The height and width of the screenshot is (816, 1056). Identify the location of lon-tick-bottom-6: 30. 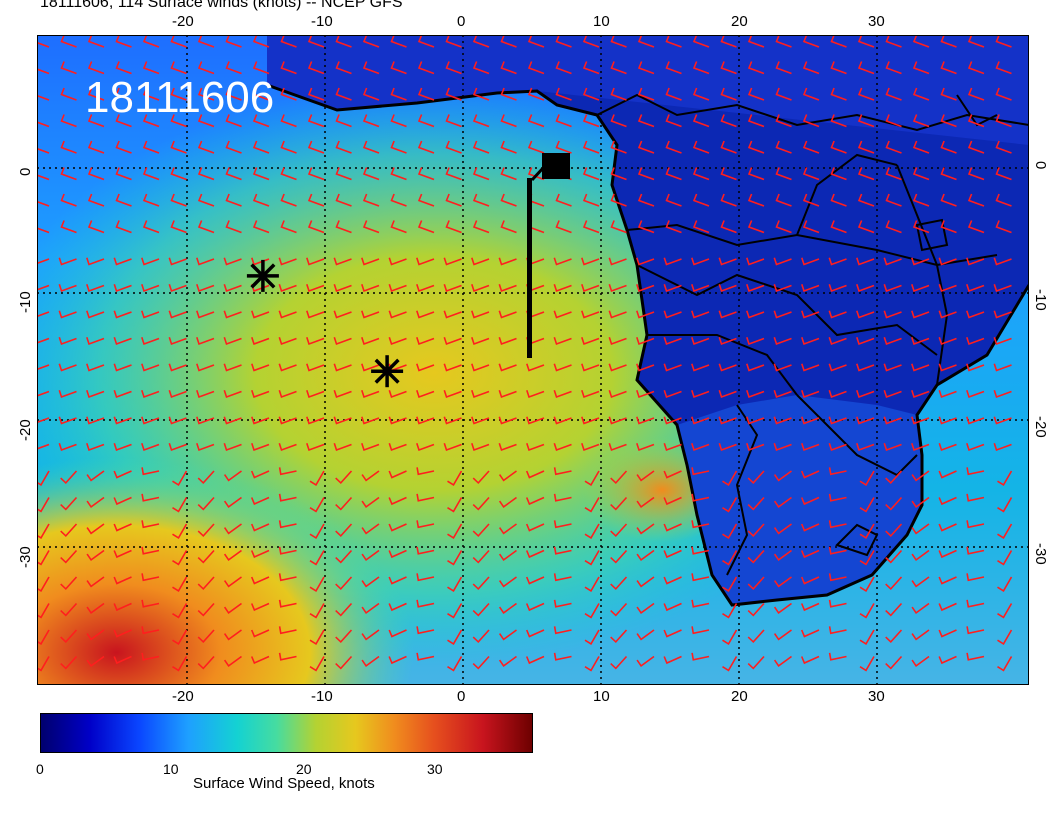
(876, 696).